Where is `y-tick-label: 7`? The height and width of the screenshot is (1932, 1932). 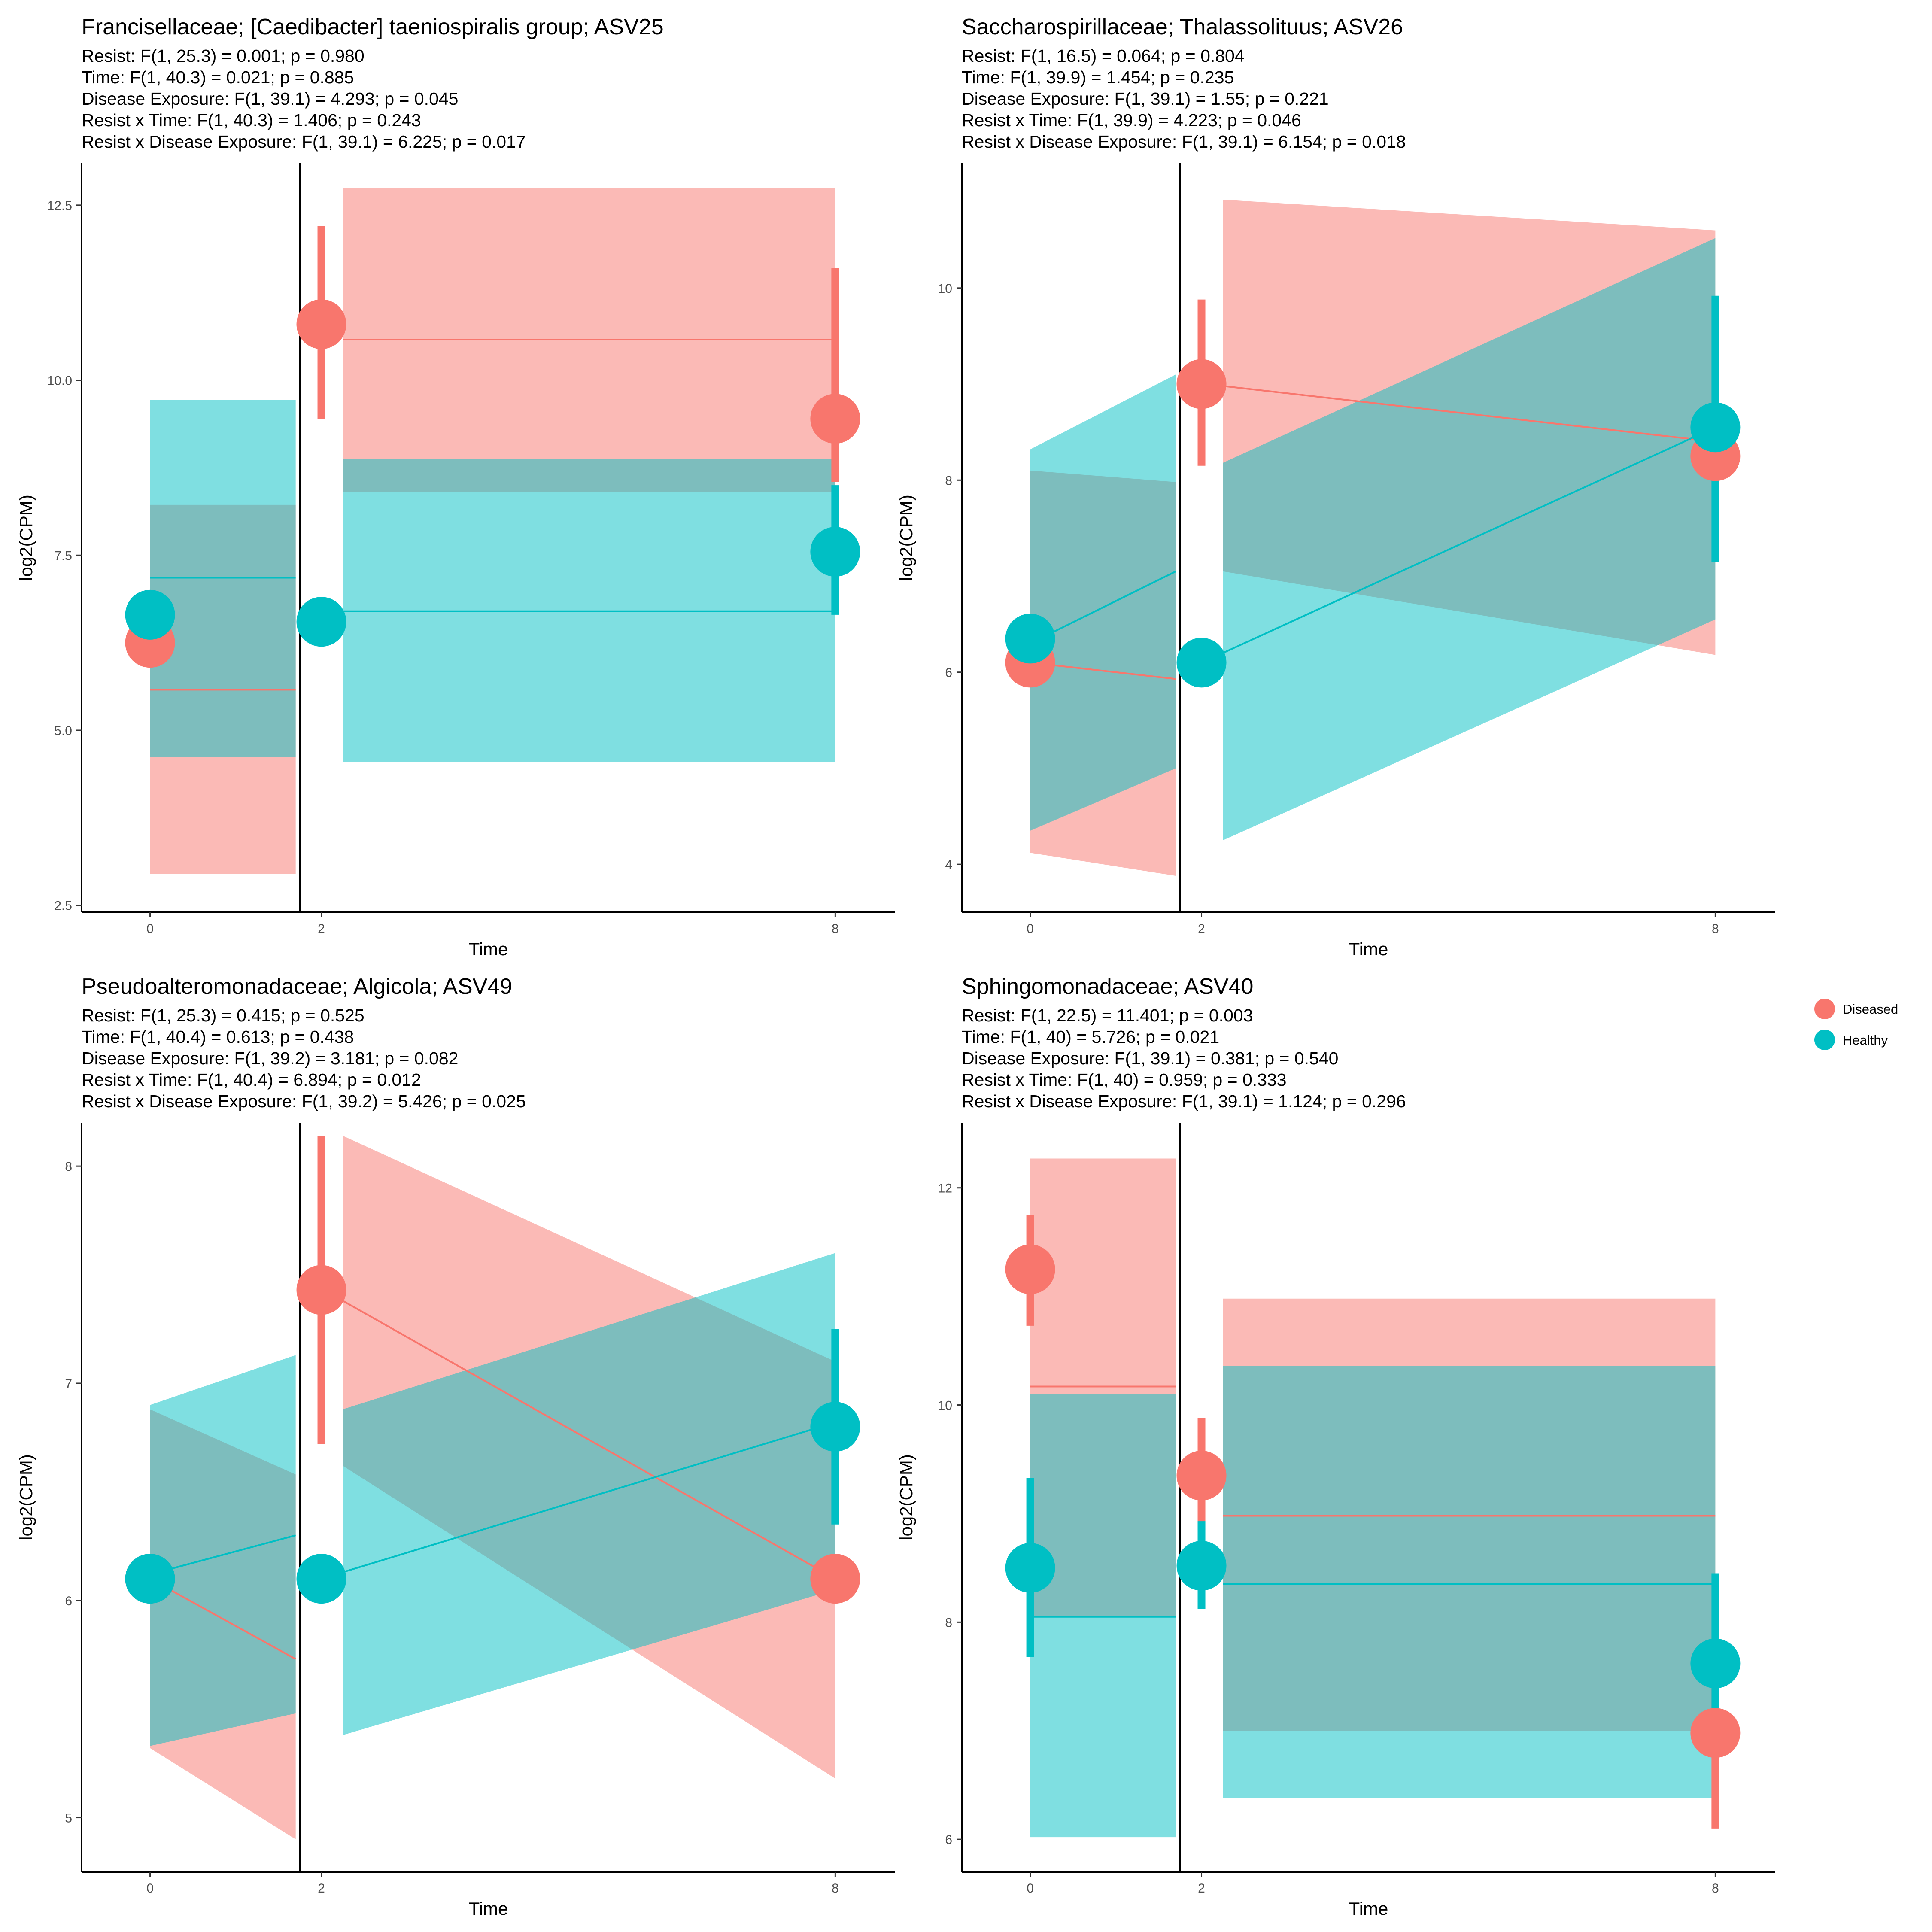
y-tick-label: 7 is located at coordinates (69, 1384).